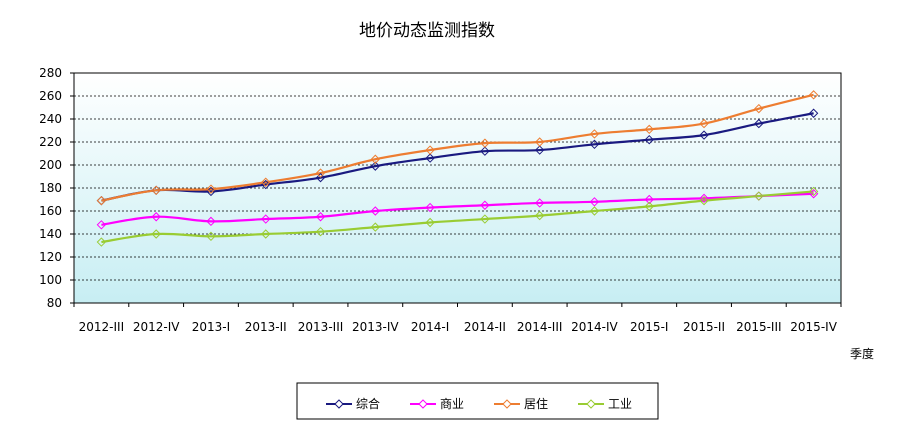 This screenshot has width=900, height=435. Describe the element at coordinates (540, 327) in the screenshot. I see `x-tick-label: 2014-III` at that location.